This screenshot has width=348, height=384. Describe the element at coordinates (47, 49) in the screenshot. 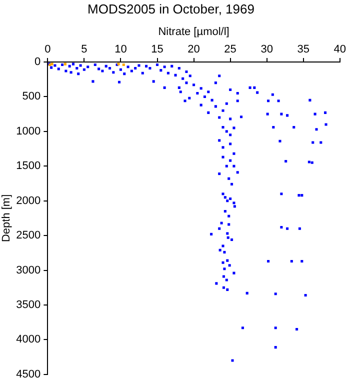

I see `x-tick-label: 0` at that location.